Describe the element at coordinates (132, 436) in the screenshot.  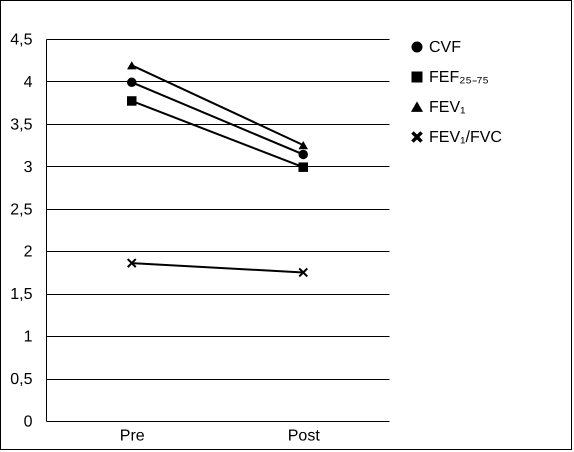
I see `x-tick-label: Pre` at that location.